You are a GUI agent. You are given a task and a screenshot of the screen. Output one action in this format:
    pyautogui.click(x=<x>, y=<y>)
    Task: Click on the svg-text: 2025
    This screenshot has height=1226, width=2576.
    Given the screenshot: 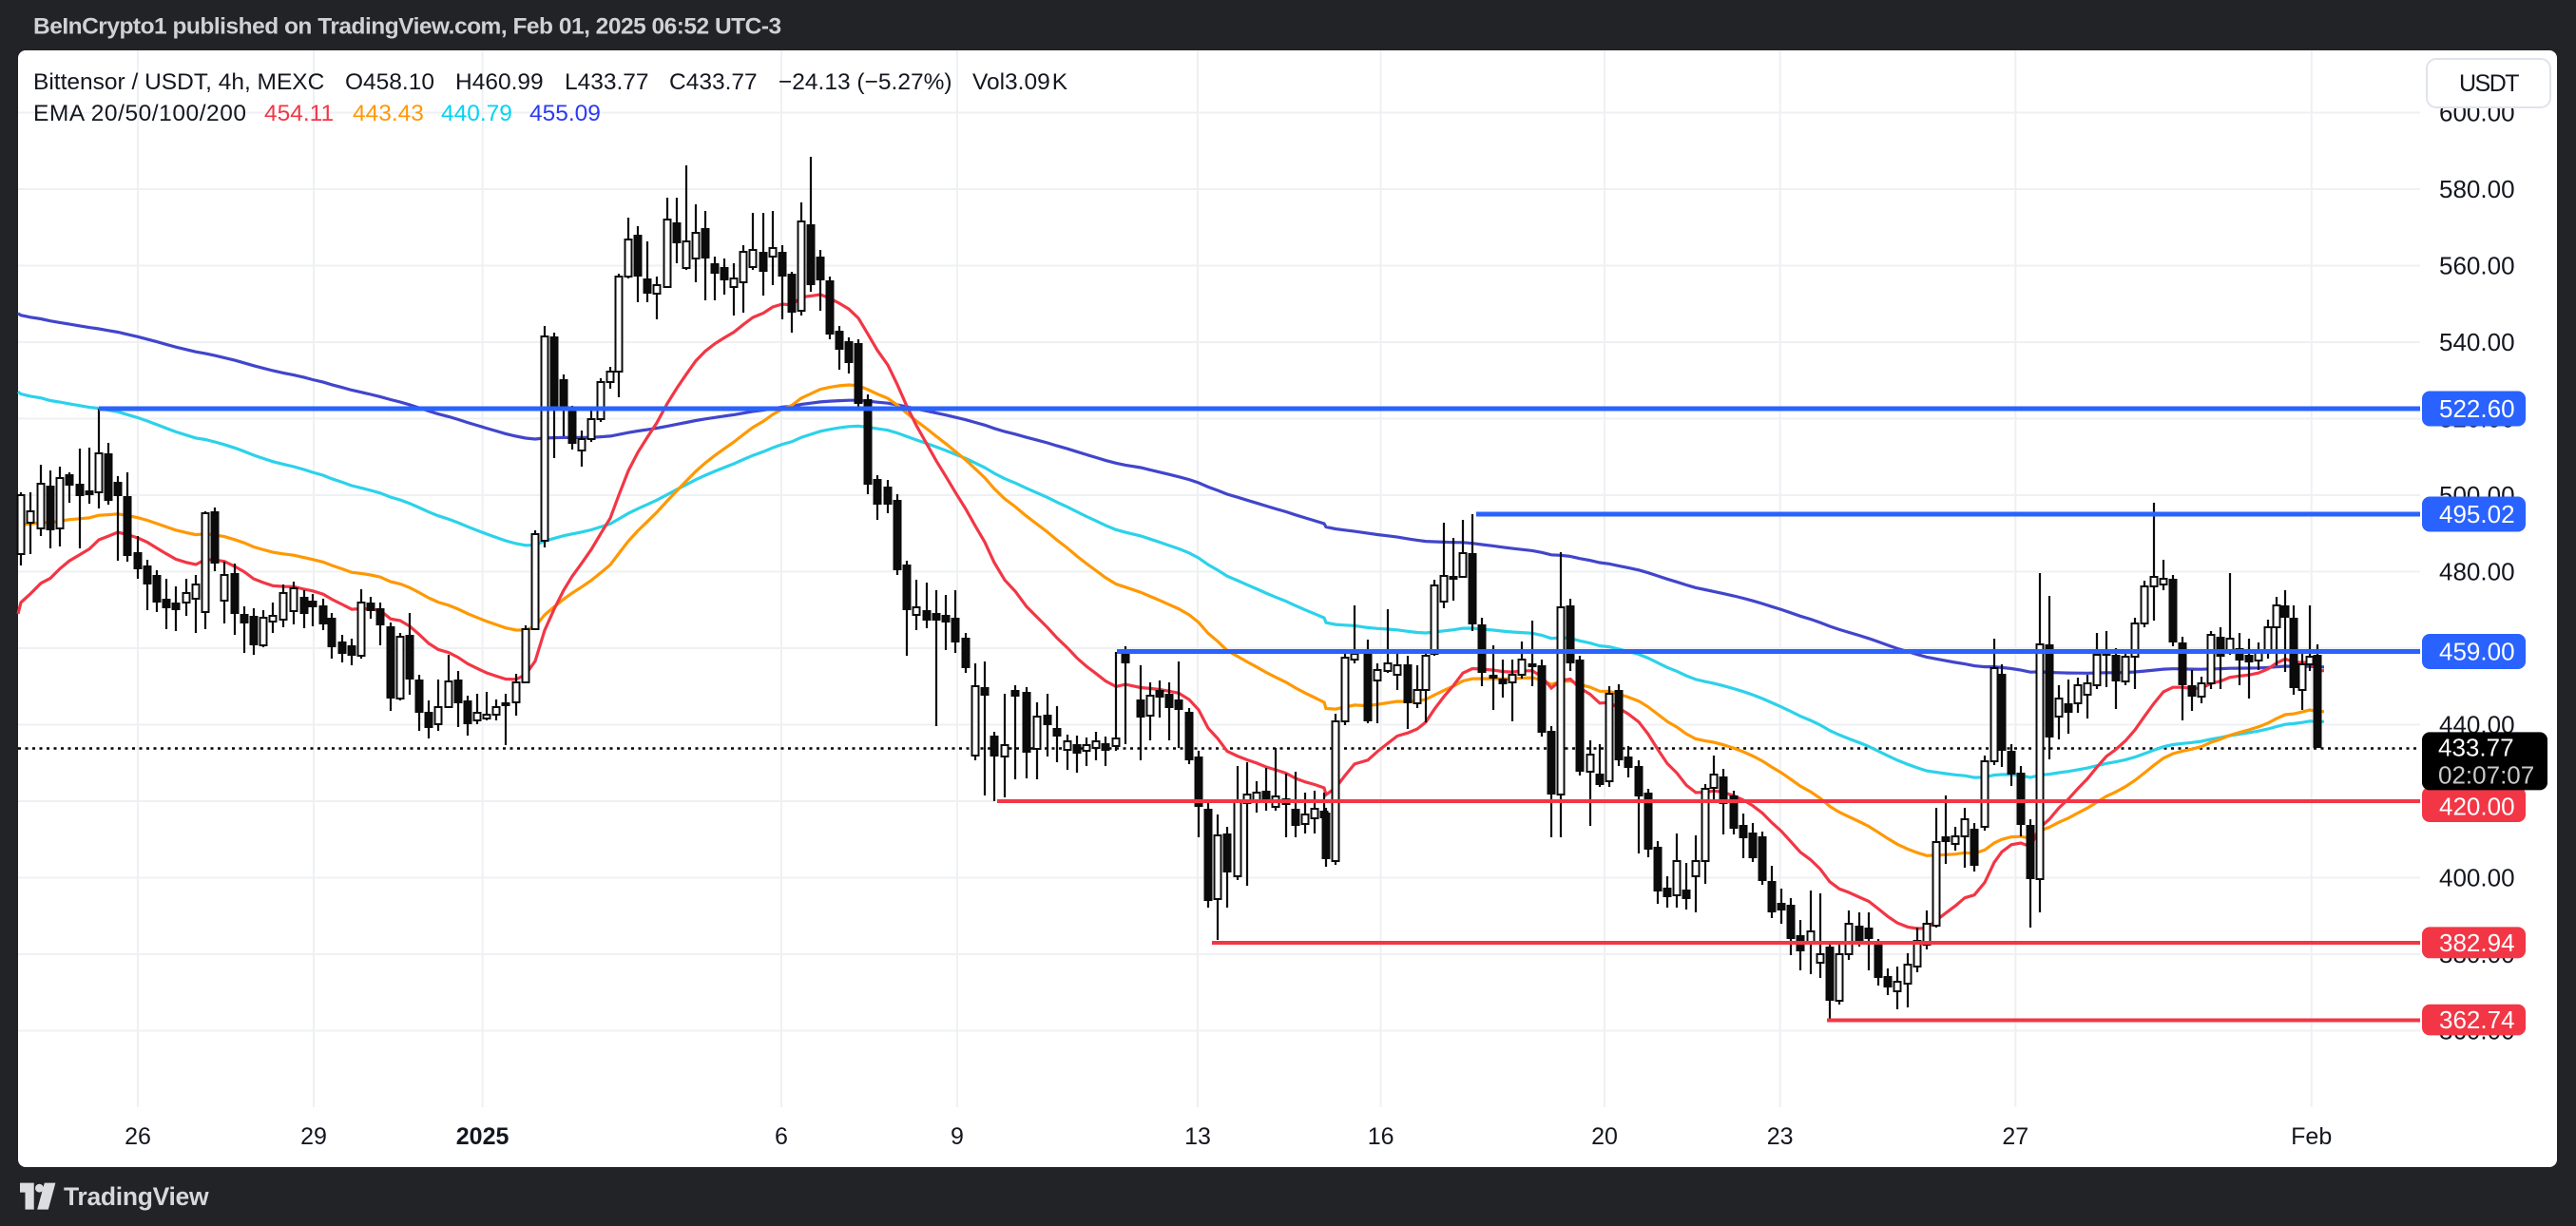 What is the action you would take?
    pyautogui.click(x=482, y=1137)
    